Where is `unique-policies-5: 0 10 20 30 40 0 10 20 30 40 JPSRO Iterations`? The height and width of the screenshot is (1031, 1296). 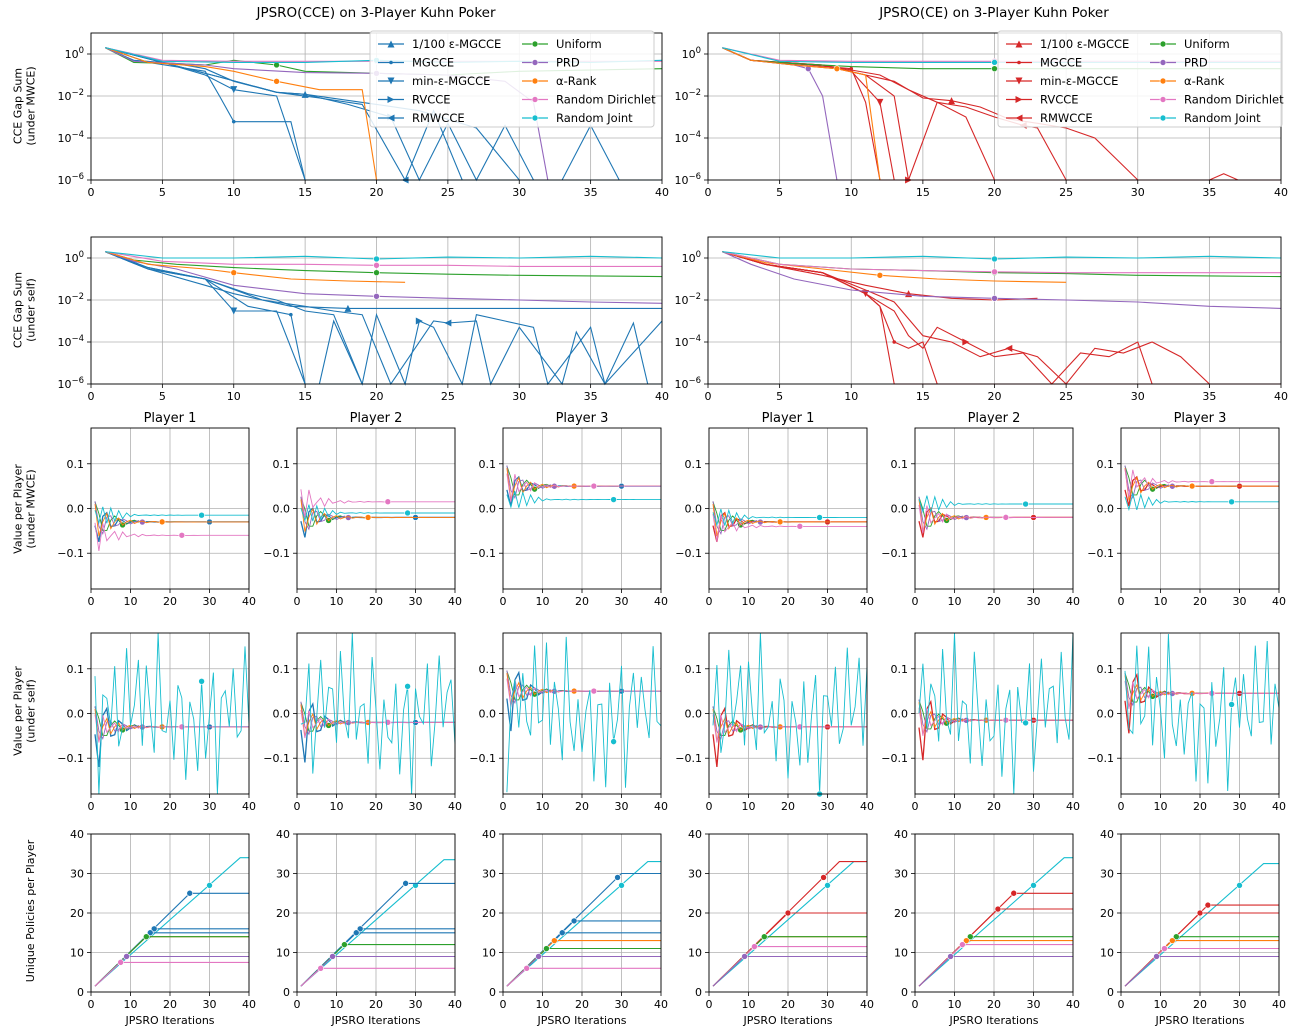 unique-policies-5: 0 10 20 30 40 0 10 20 30 40 JPSRO Iterations is located at coordinates (1193, 927).